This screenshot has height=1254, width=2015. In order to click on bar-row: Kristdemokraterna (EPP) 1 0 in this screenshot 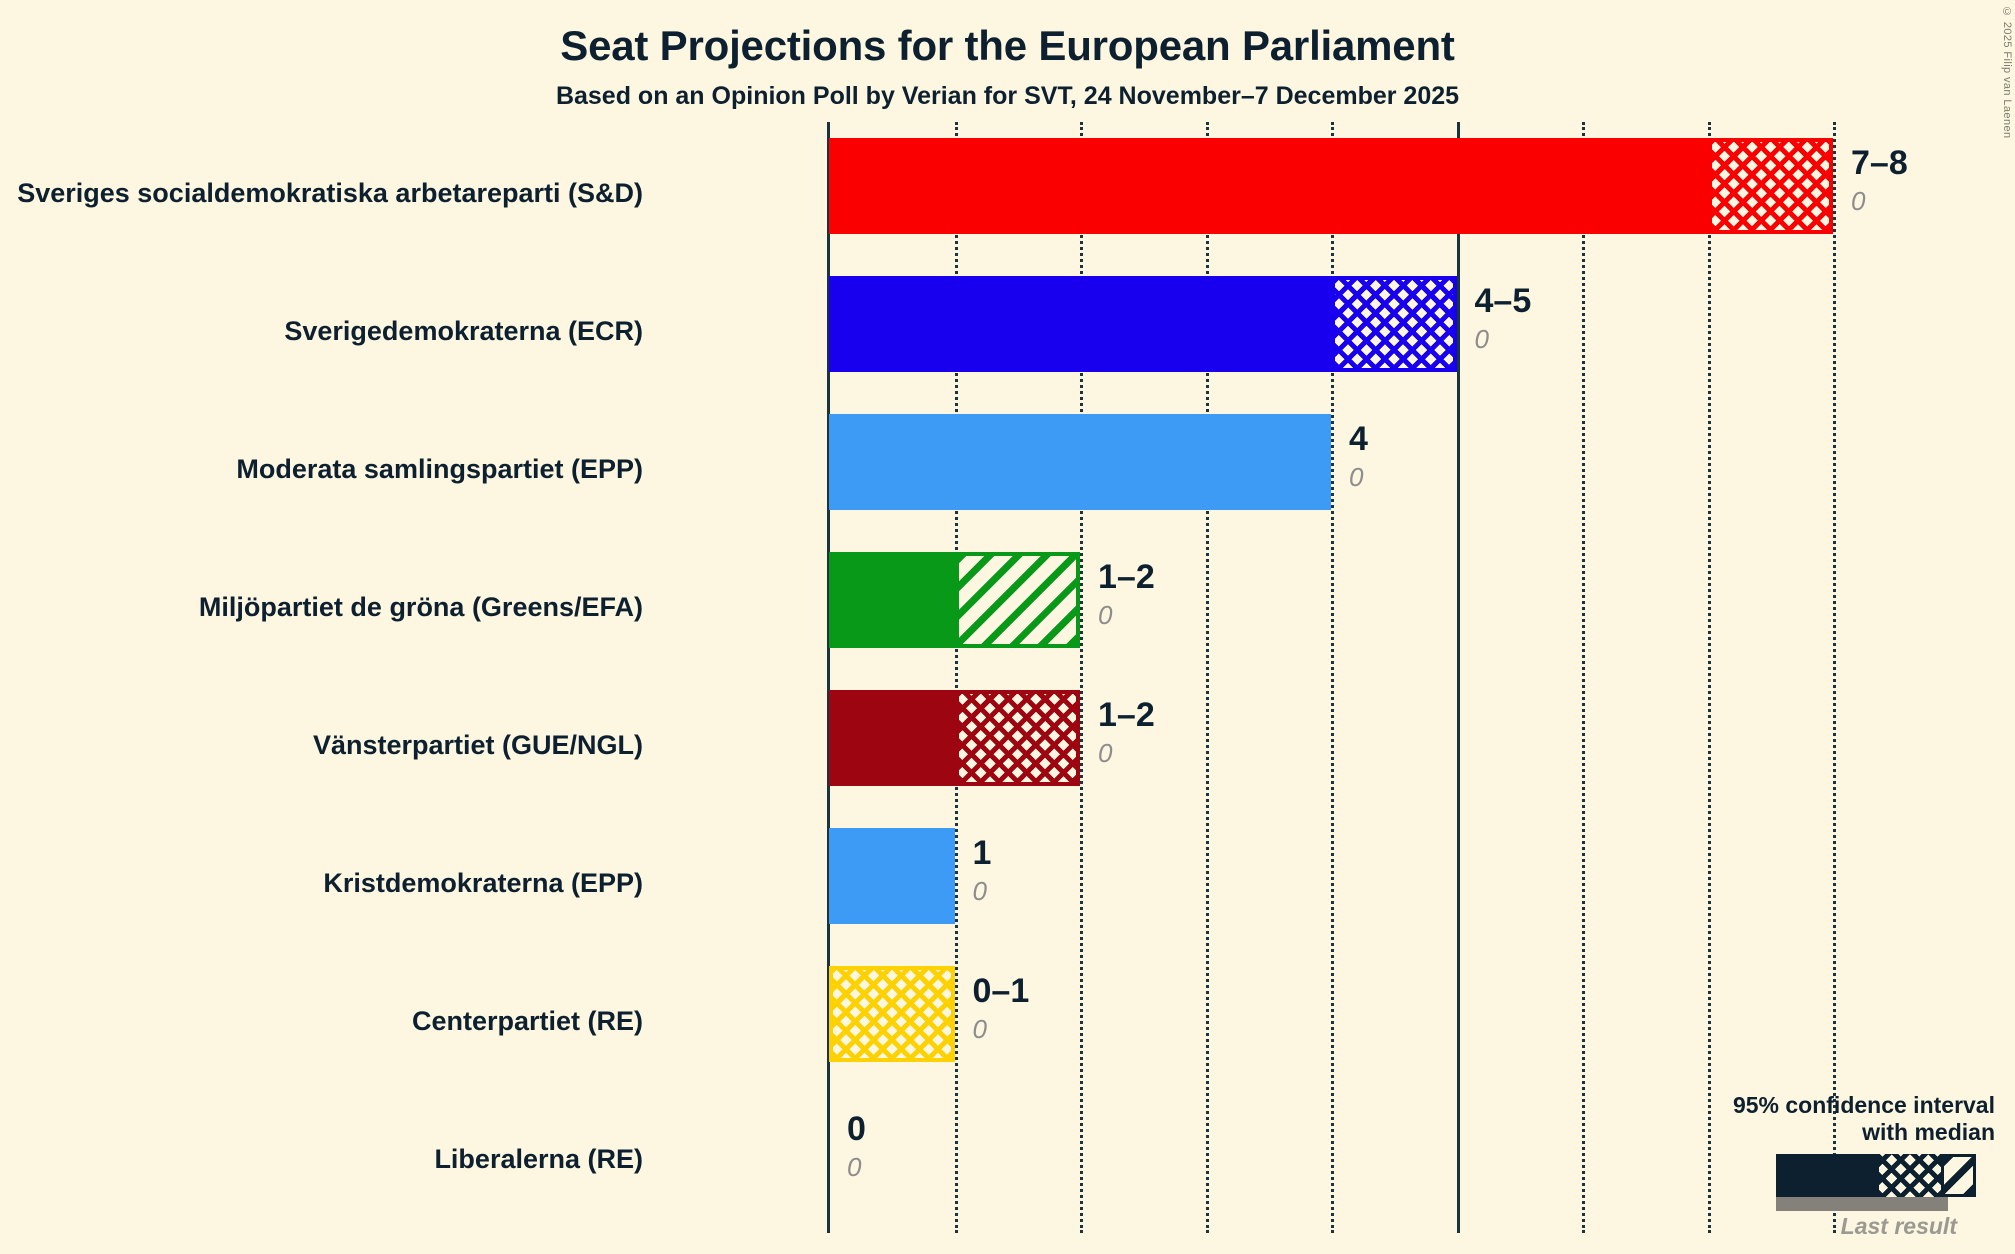, I will do `click(1081, 887)`.